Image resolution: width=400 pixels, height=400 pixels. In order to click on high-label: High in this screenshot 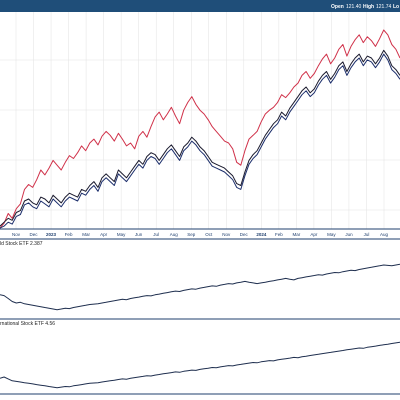, I will do `click(368, 7)`.